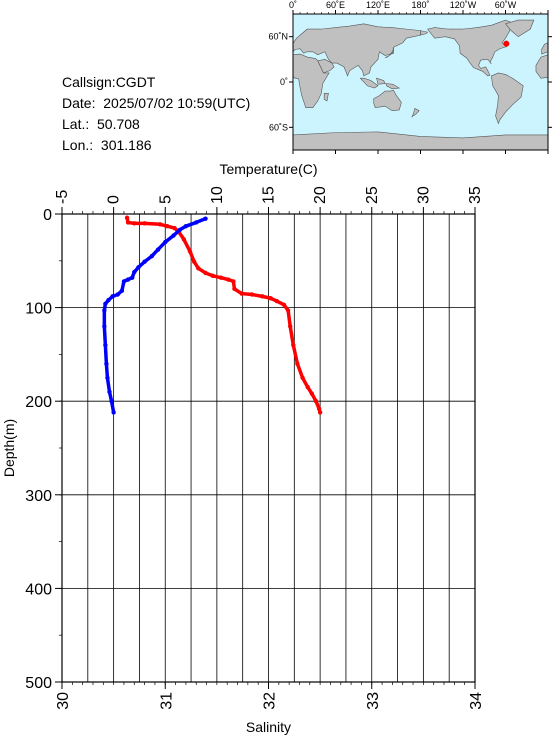 The width and height of the screenshot is (553, 736). Describe the element at coordinates (320, 195) in the screenshot. I see `temperature-tick-label: 20` at that location.